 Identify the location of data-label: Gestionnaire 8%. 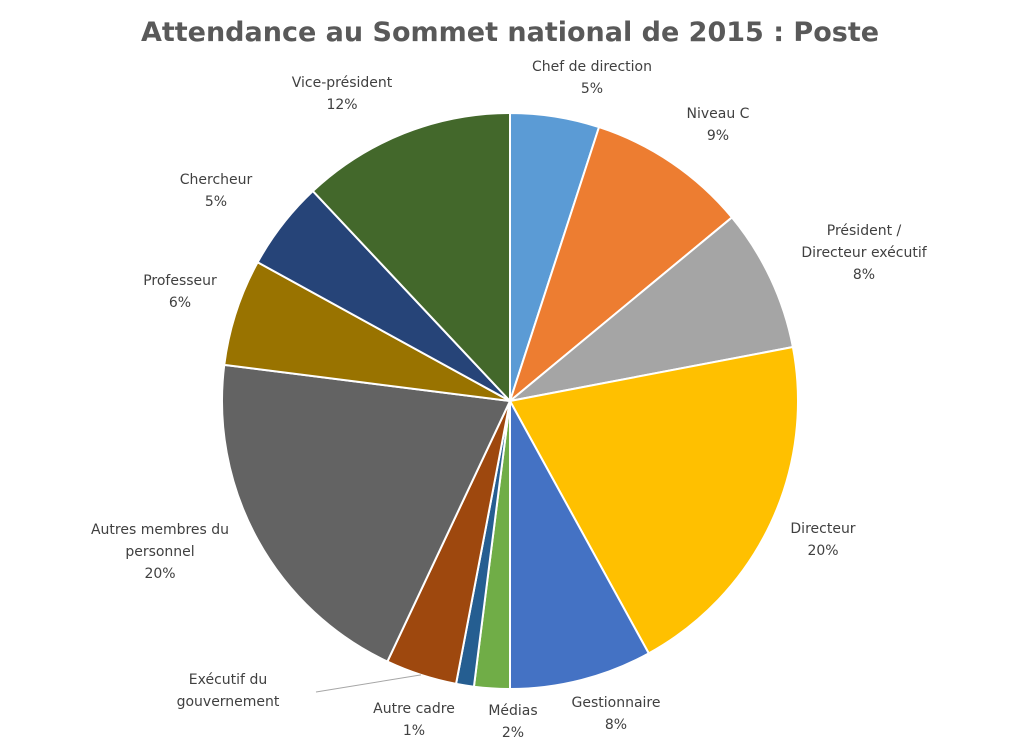
(616, 714).